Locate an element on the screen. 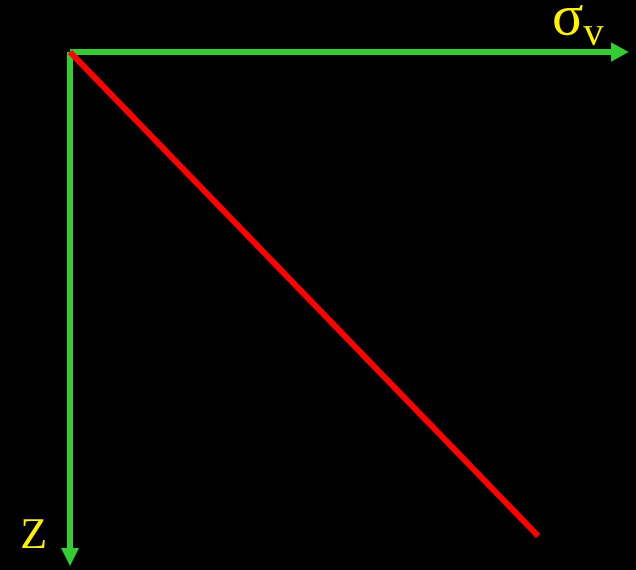 Image resolution: width=636 pixels, height=570 pixels. x-axis-title: σ$_{v}$ is located at coordinates (579, 25).